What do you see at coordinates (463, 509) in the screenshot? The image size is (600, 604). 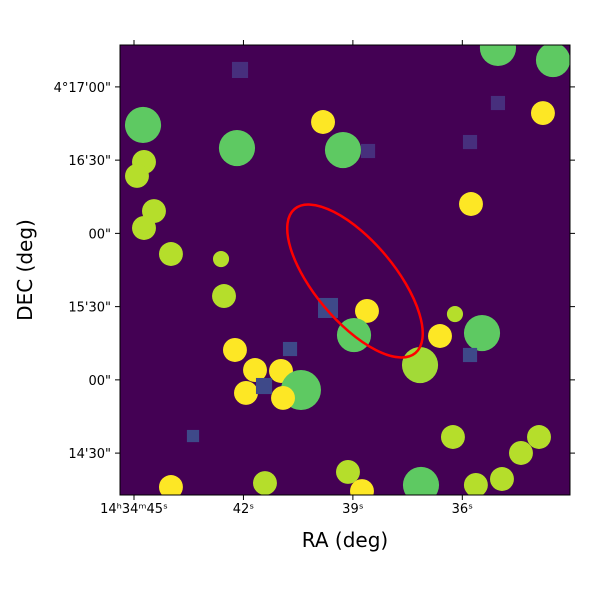 I see `x-tick-label: 36ˢ` at bounding box center [463, 509].